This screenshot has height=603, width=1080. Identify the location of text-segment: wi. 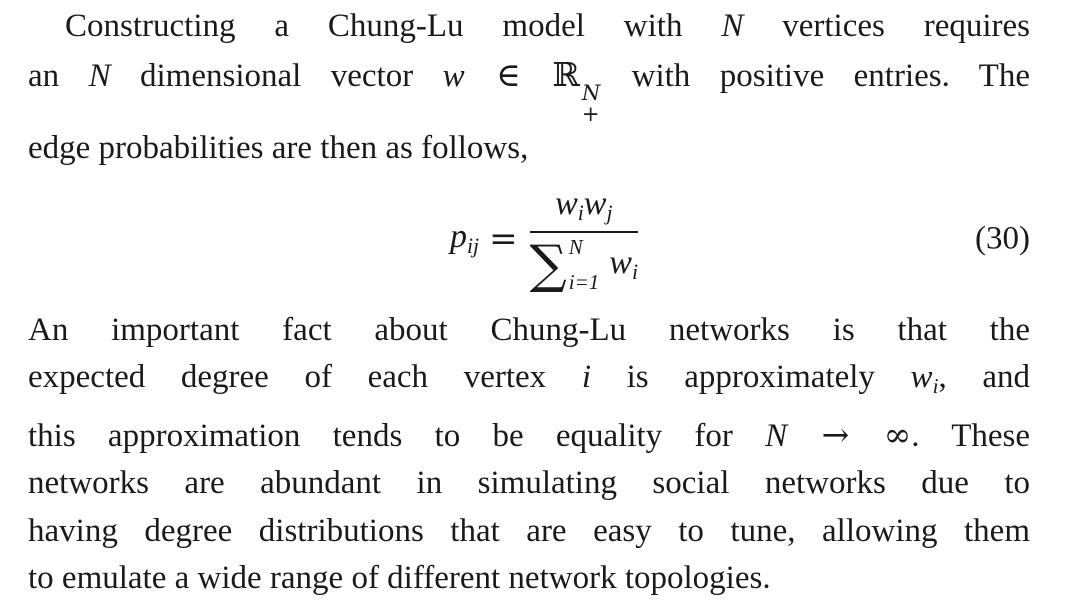
(924, 379).